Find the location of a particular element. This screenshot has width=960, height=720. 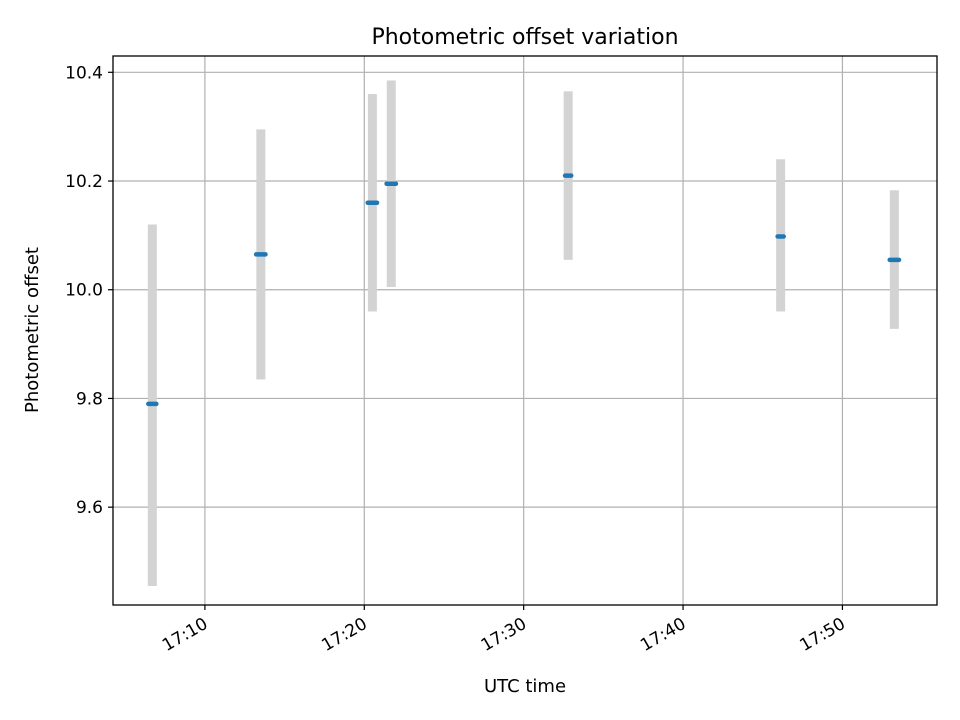

y-tick-label: 10.2 is located at coordinates (84, 182).